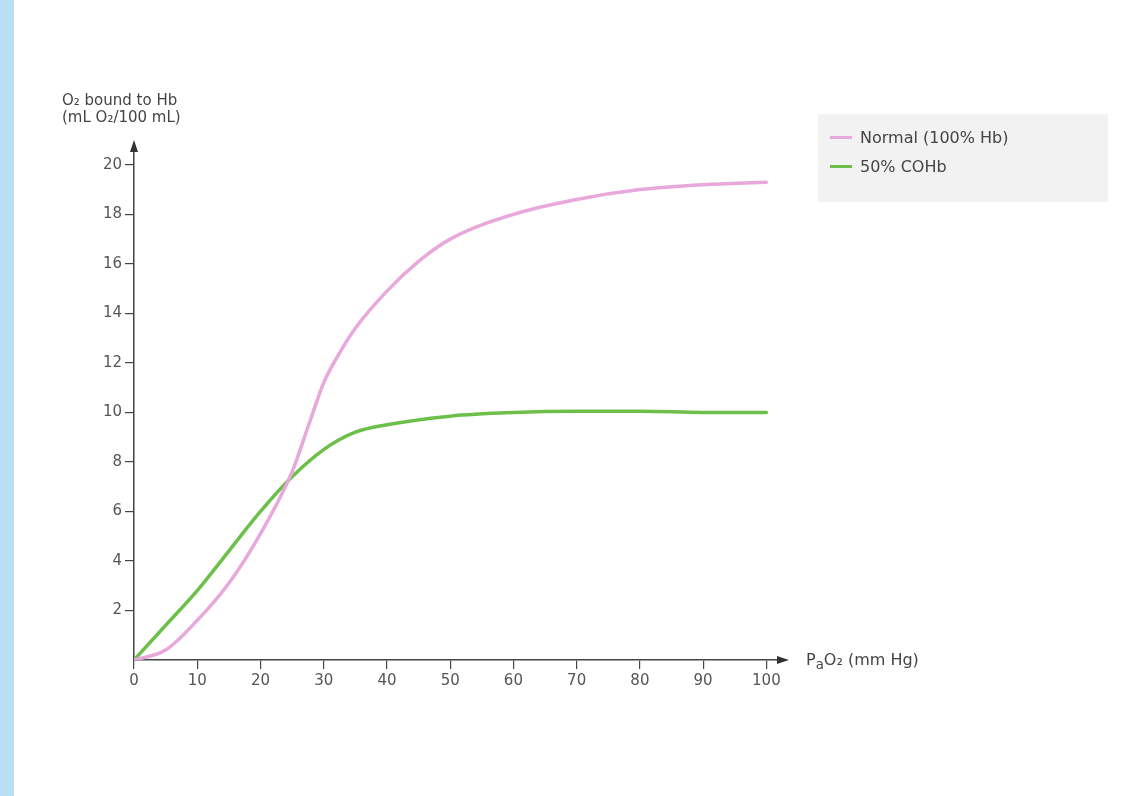 This screenshot has width=1145, height=796. I want to click on x-axis-title: P$_{a}$O₂ (mm Hg), so click(862, 661).